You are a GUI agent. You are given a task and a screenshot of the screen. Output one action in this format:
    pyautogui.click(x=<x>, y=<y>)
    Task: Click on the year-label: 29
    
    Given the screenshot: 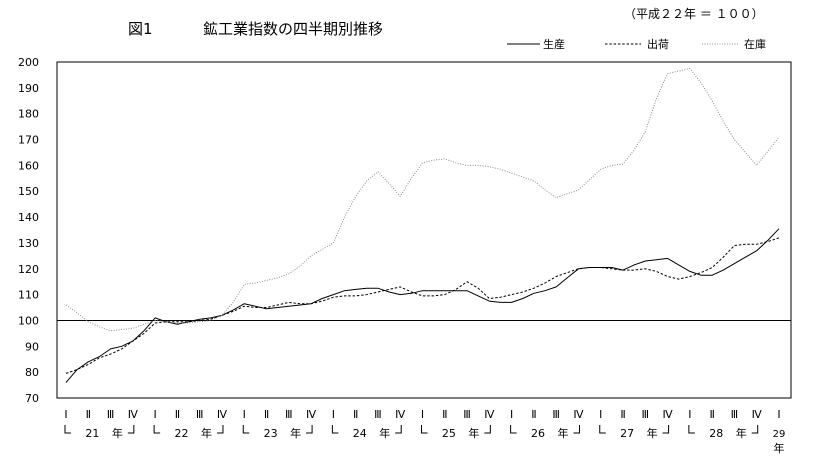 What is the action you would take?
    pyautogui.click(x=779, y=434)
    